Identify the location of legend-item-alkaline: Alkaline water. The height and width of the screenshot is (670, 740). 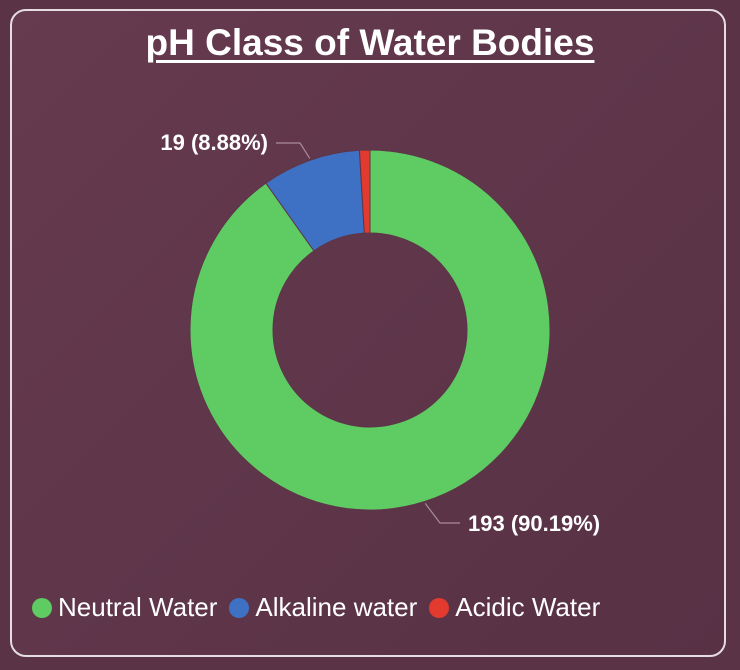
(323, 607).